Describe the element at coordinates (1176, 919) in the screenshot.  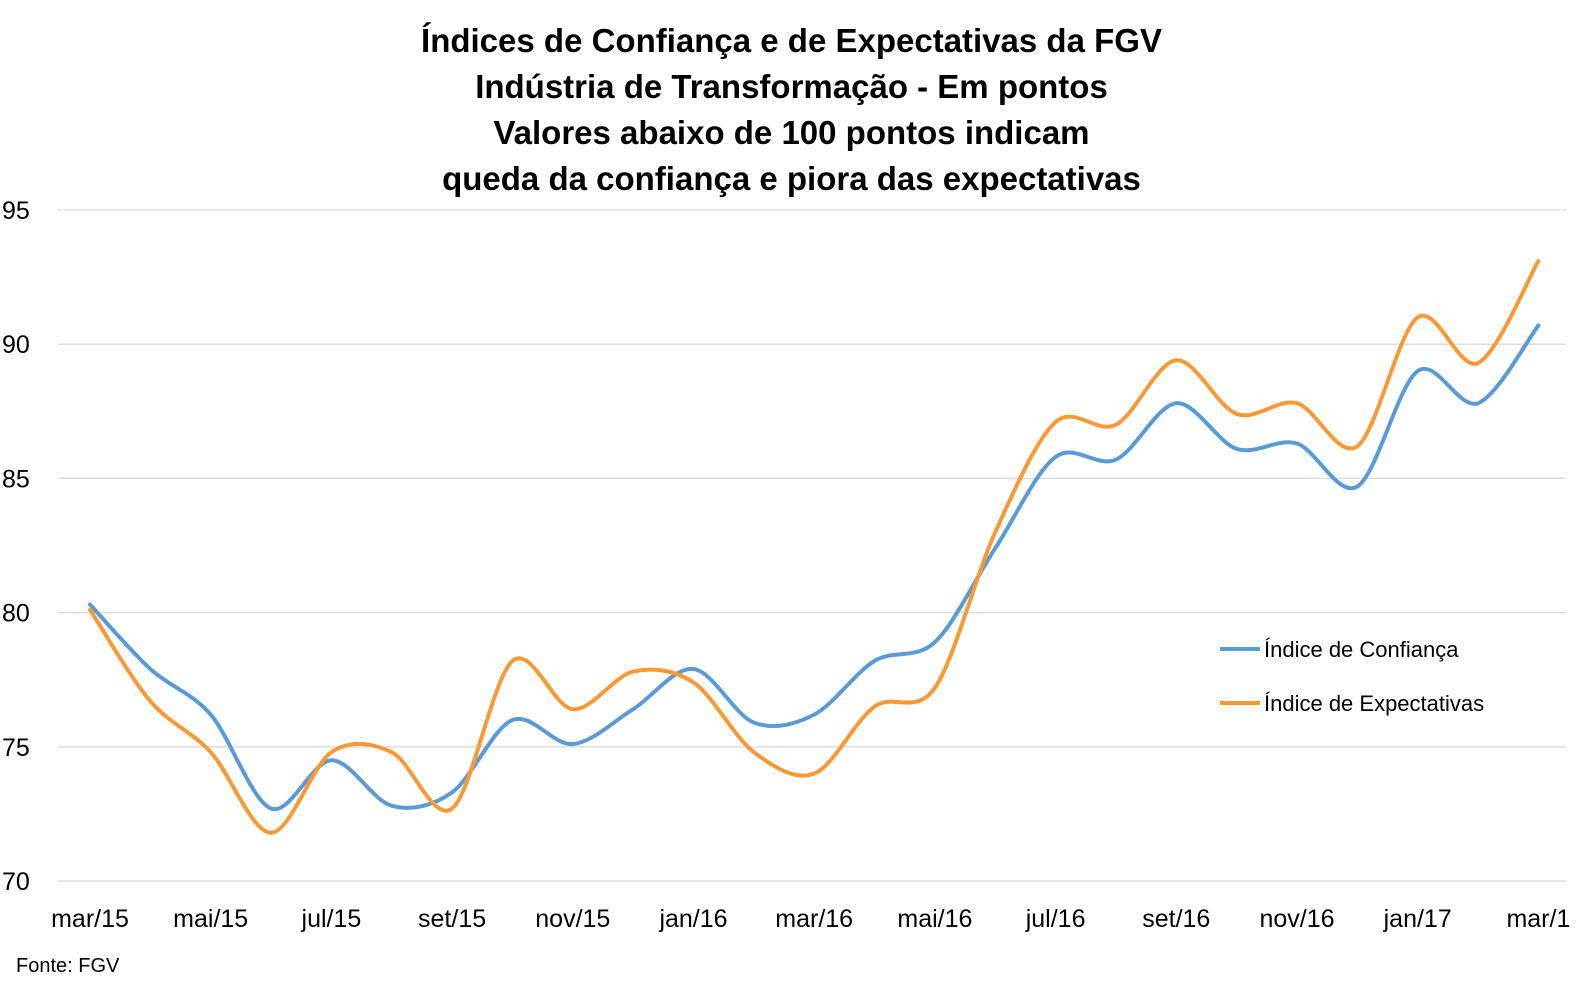
I see `x-tick-label: set/16` at that location.